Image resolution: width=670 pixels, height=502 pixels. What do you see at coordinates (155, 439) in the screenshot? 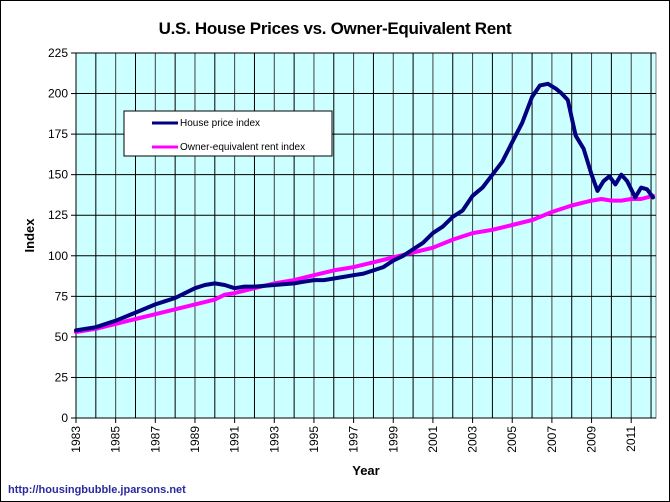
I see `x-tick-label: 1987` at bounding box center [155, 439].